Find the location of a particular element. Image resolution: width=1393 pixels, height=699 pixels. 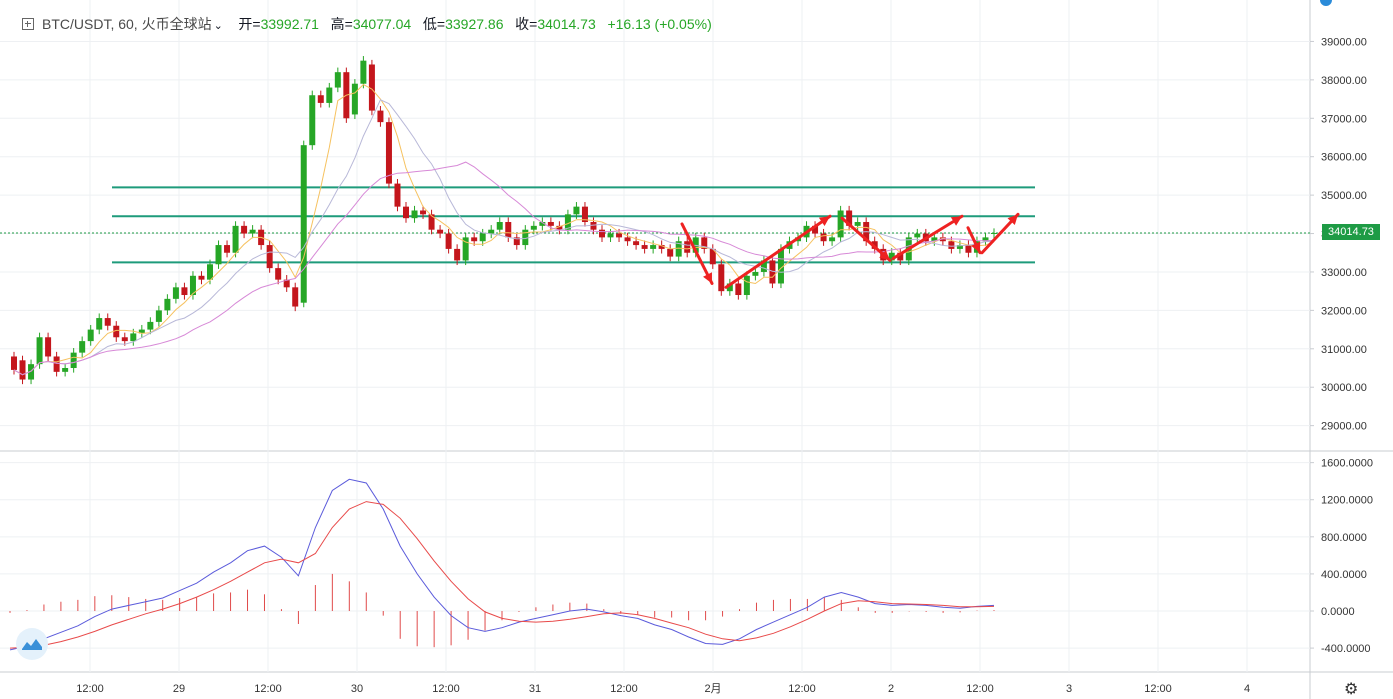

logo-icon is located at coordinates (32, 644).